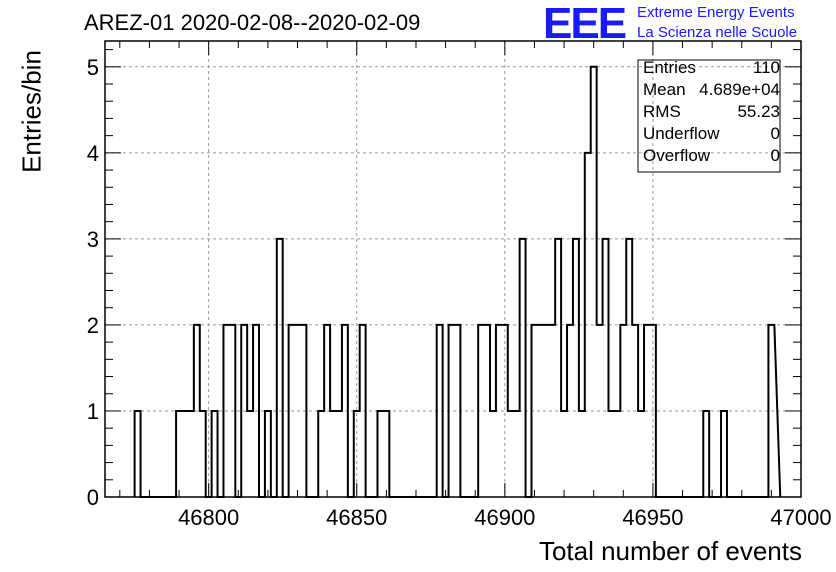 The width and height of the screenshot is (836, 572). Describe the element at coordinates (652, 517) in the screenshot. I see `x-tick-label: 46950` at that location.